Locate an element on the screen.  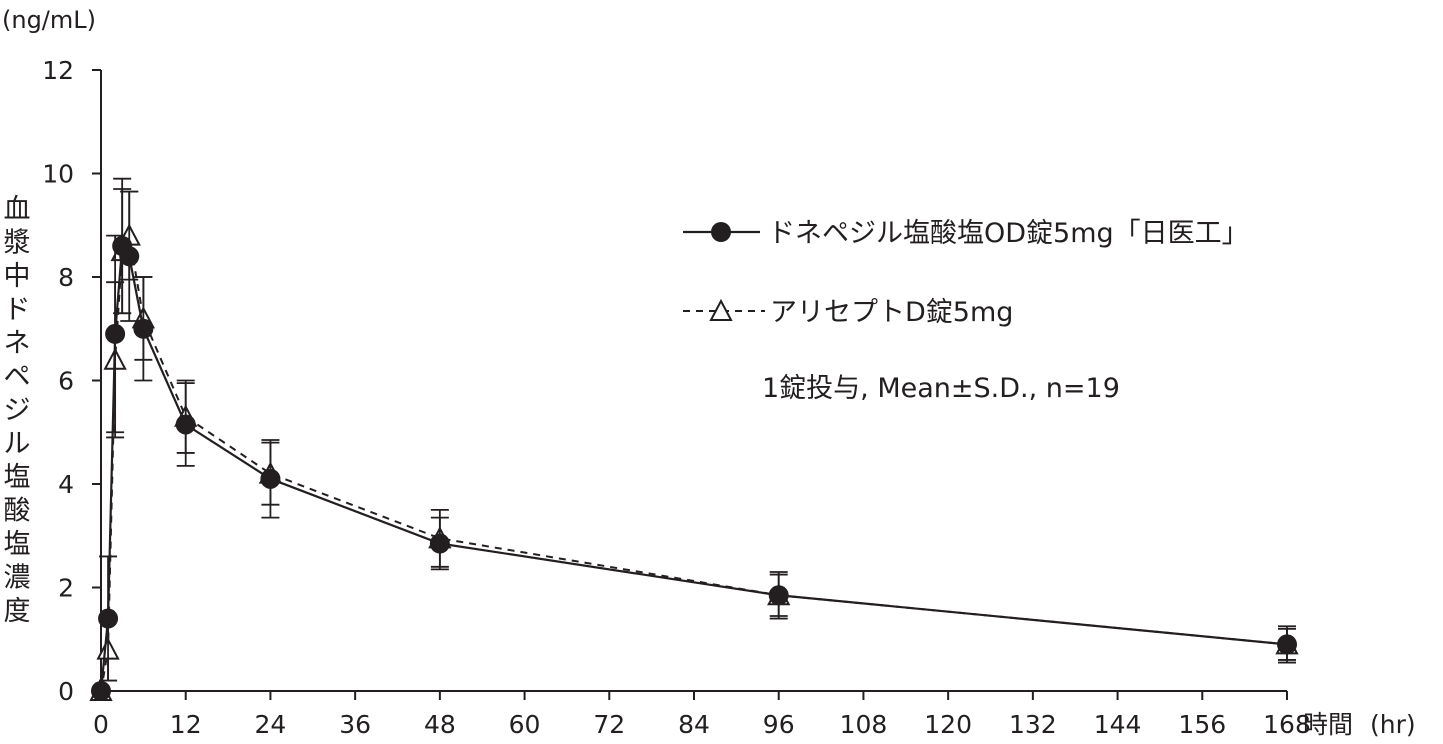
x-tick-label: 12 is located at coordinates (186, 724).